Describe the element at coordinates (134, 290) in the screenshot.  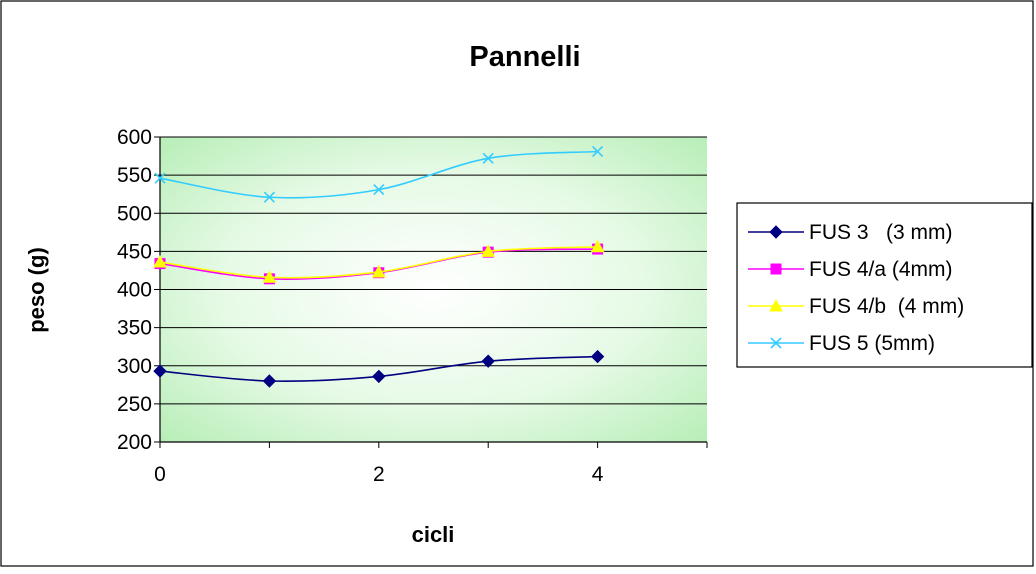
I see `y-tick-label: 400` at that location.